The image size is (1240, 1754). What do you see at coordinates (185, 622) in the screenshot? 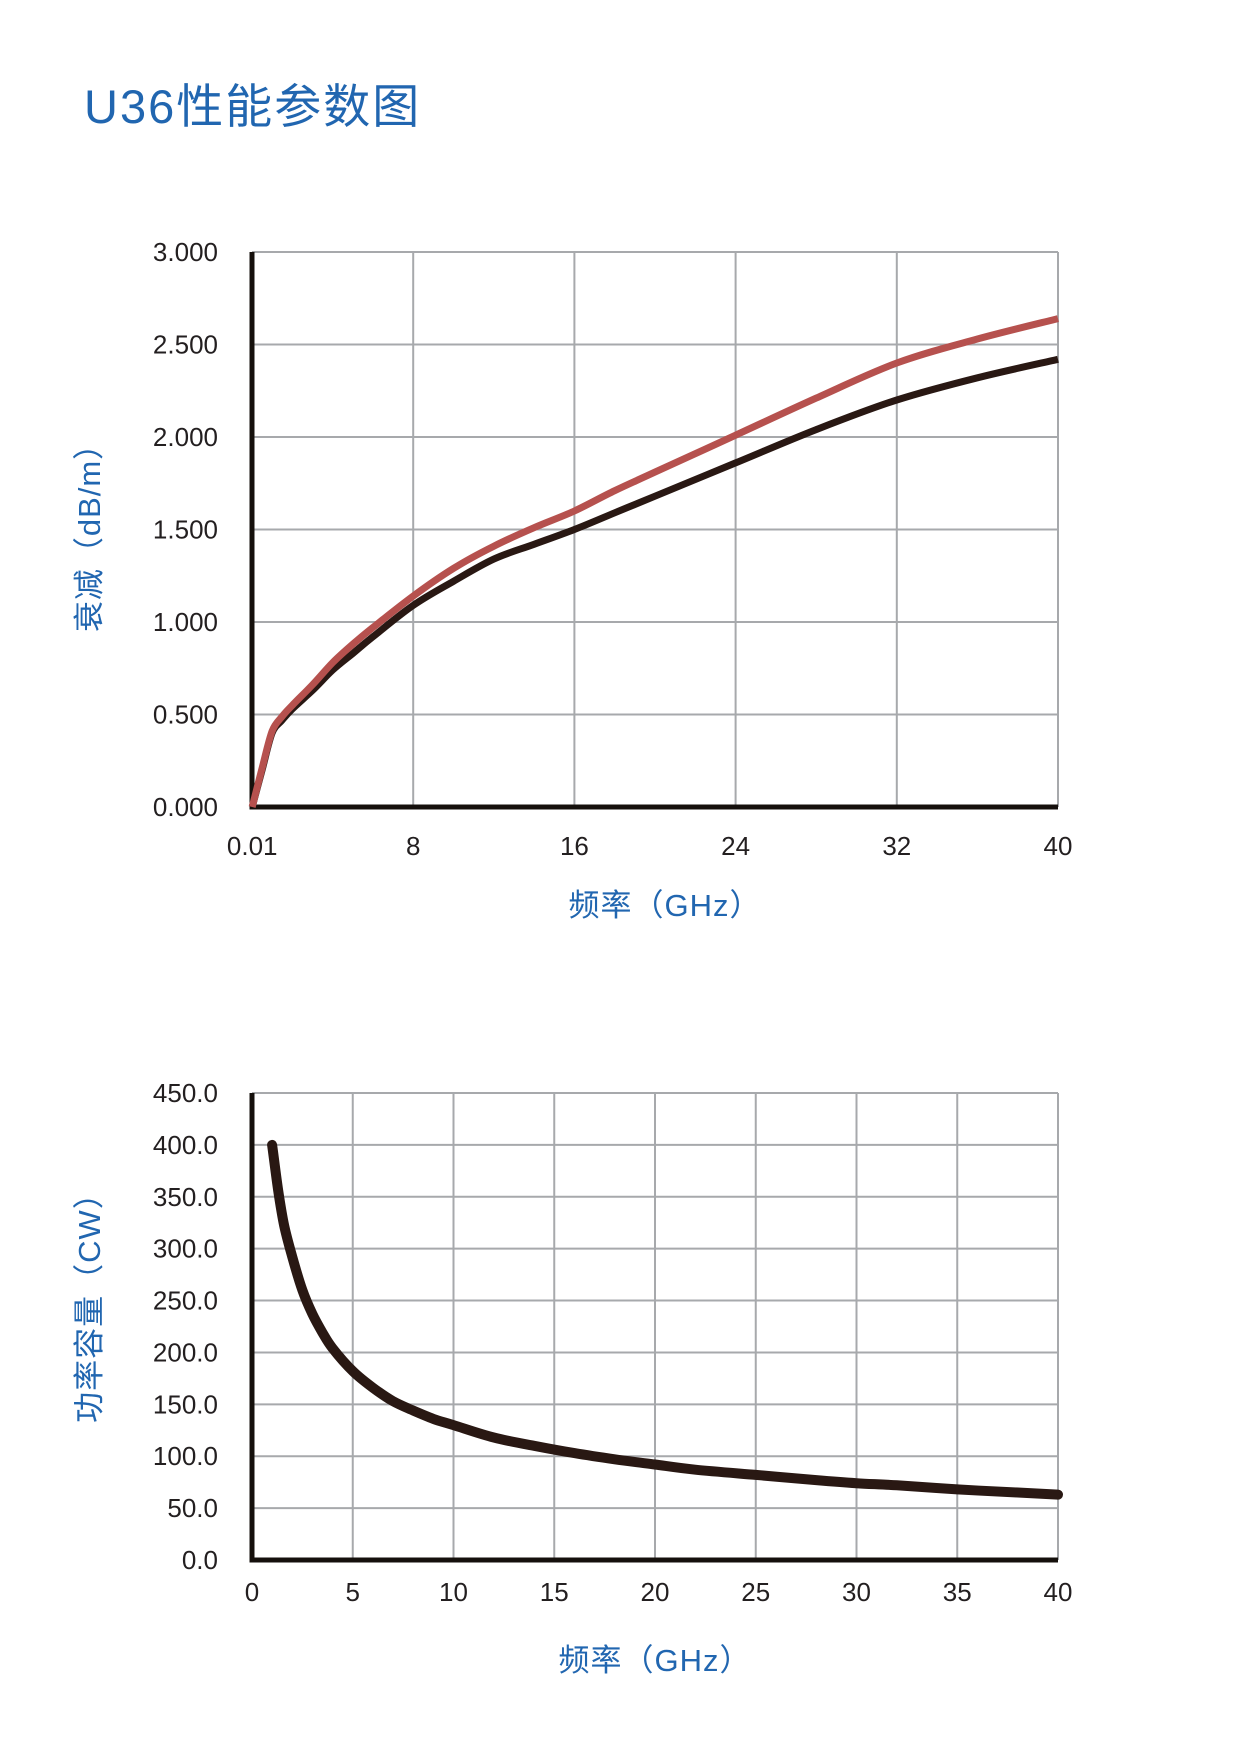
I see `y-tick-label: 1.000` at bounding box center [185, 622].